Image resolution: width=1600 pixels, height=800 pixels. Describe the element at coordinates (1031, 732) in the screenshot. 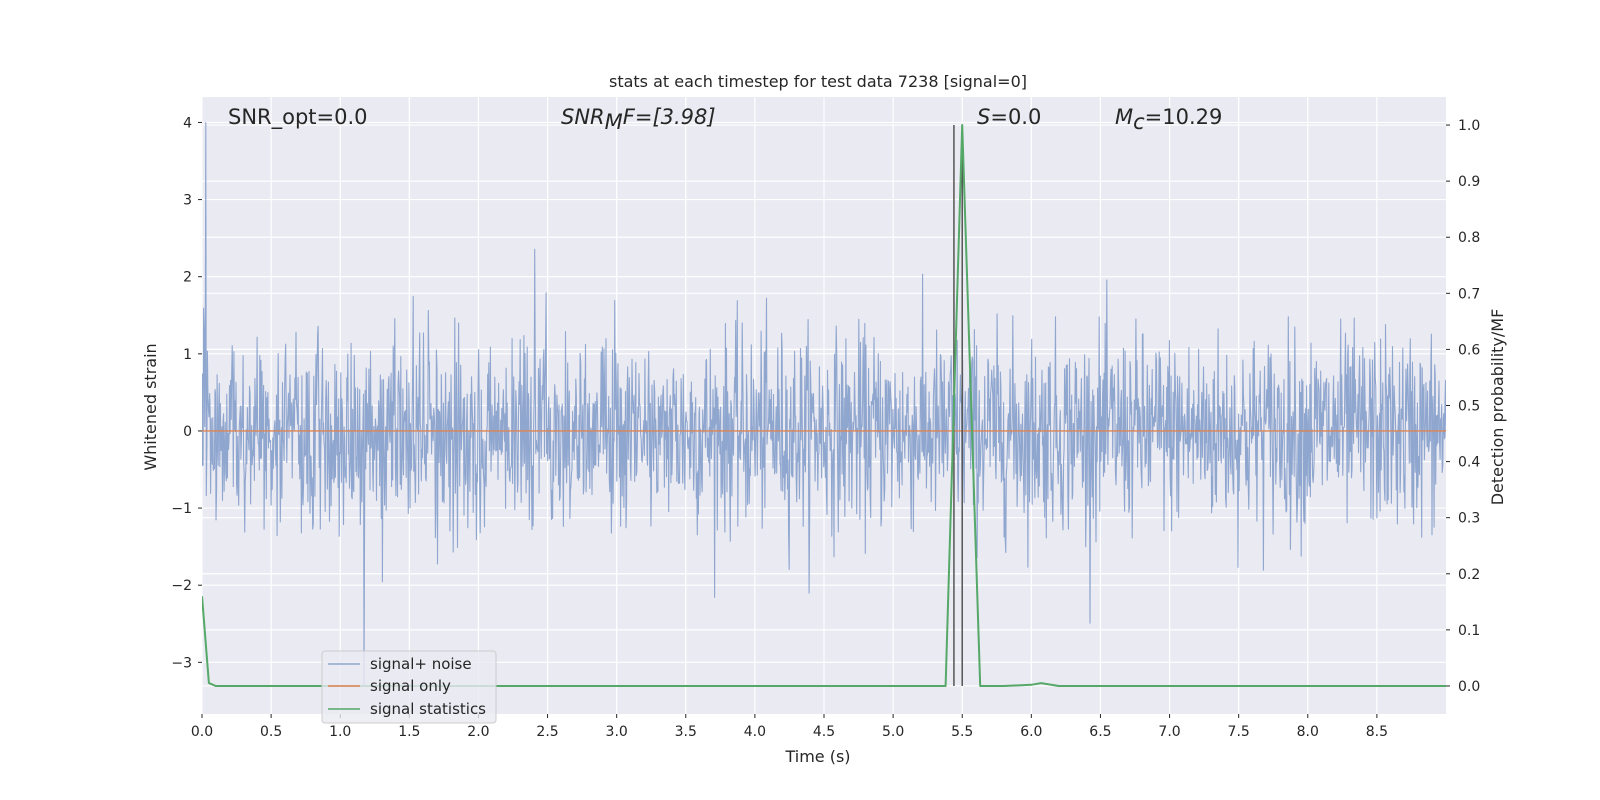

I see `x-tick-label: 6.0` at that location.